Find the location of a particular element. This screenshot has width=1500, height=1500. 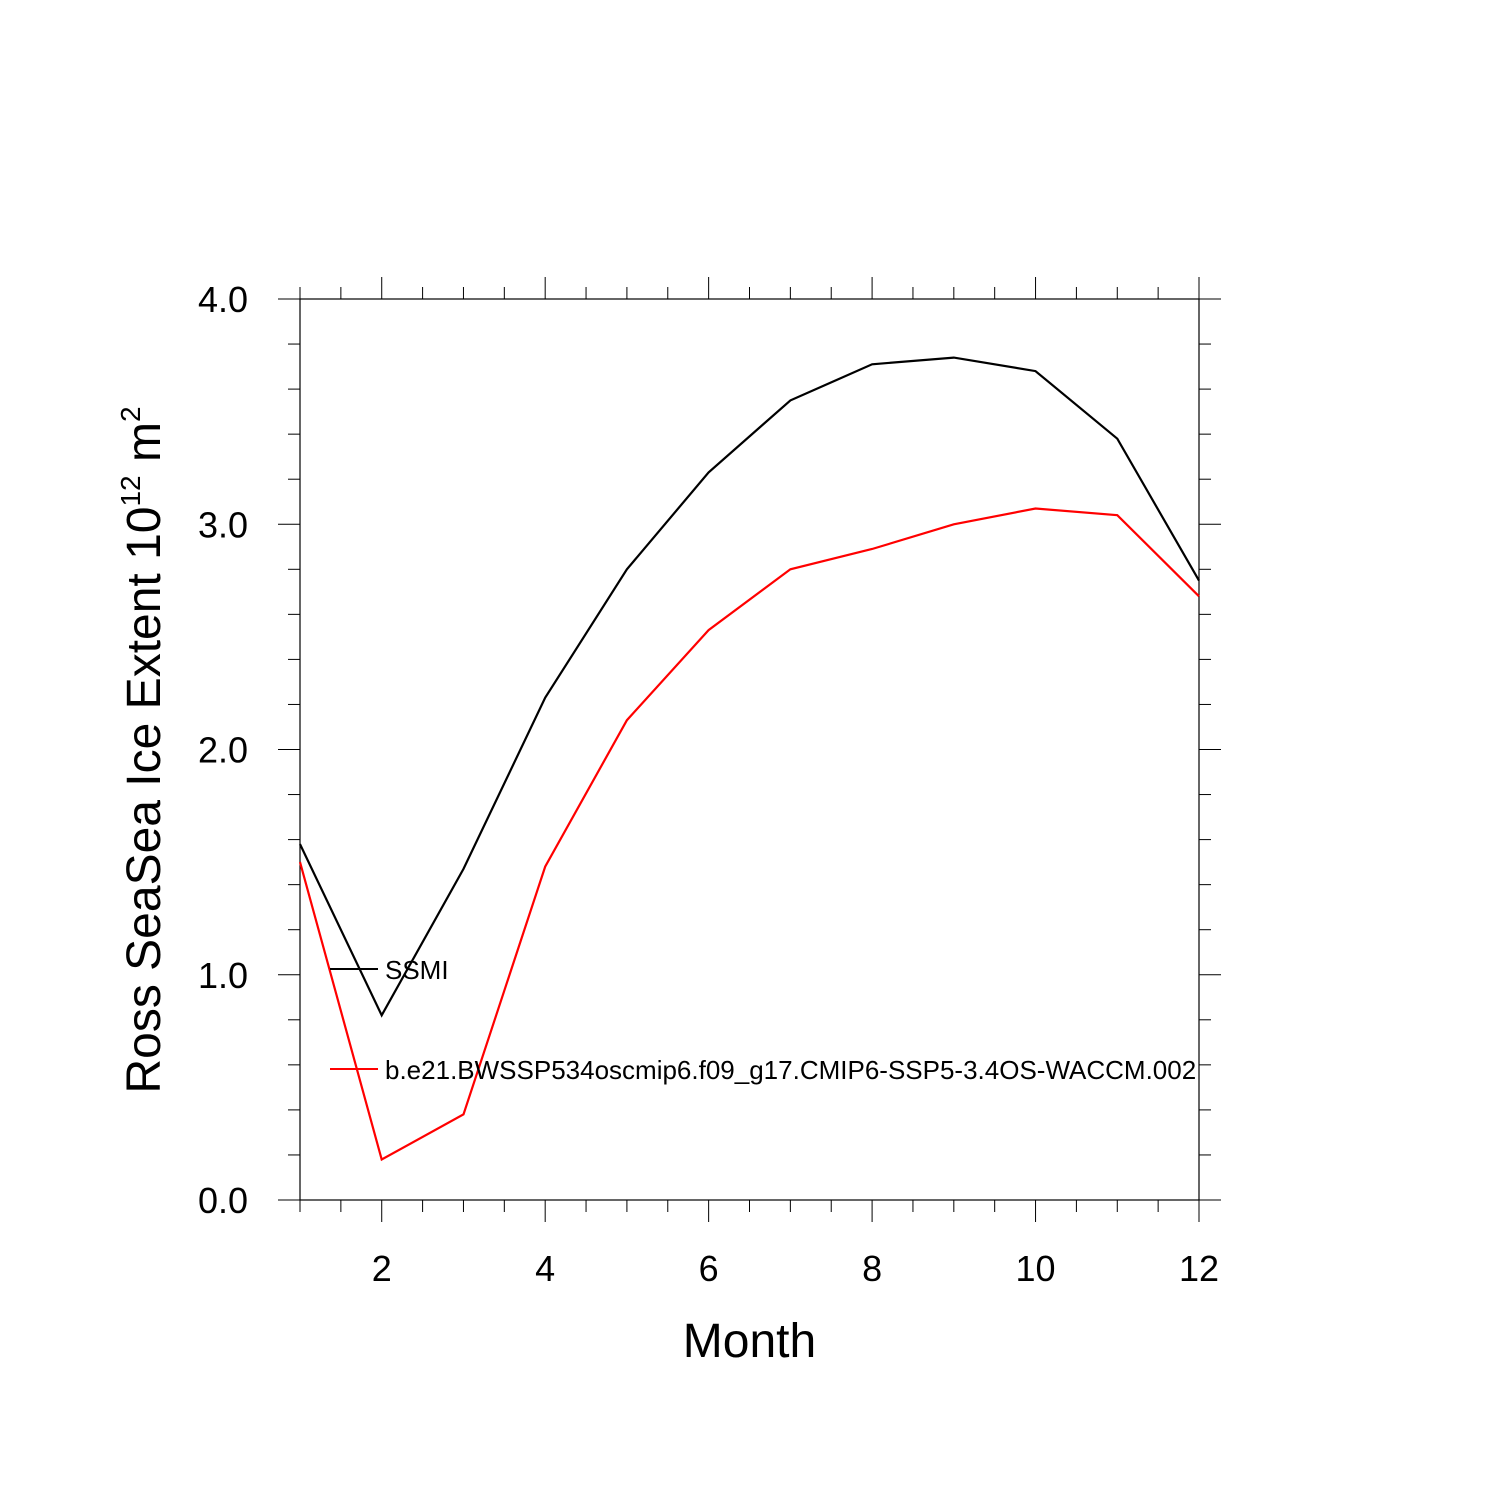

y-axis-title-unit-exponent: 2 is located at coordinates (130, 414).